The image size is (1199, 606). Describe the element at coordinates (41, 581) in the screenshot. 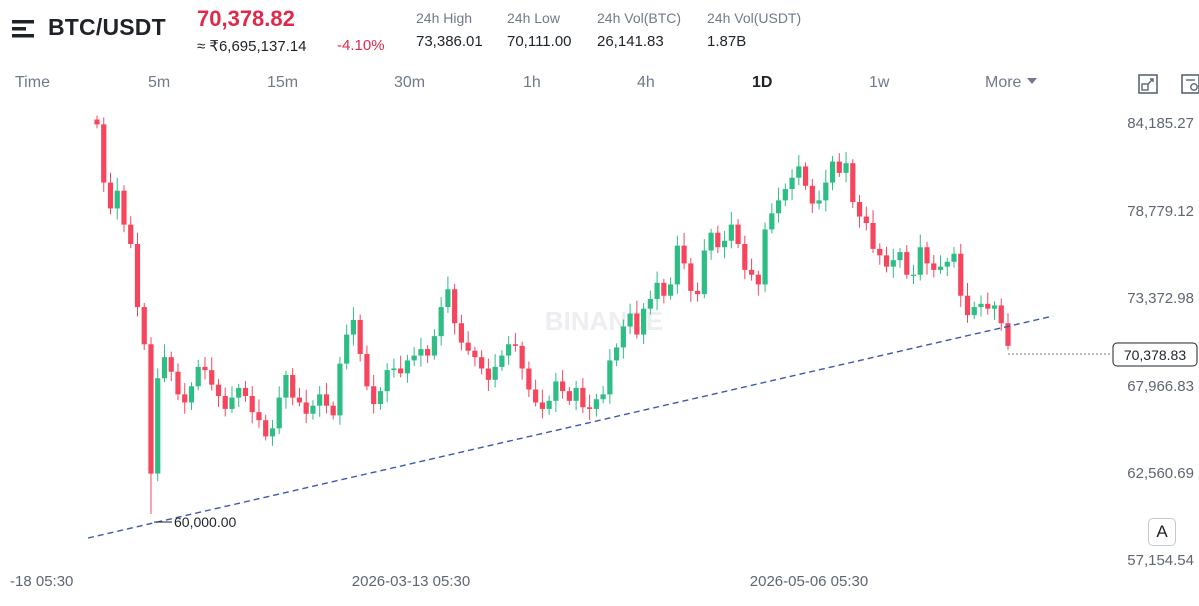

I see `x-tick-label: -18 05:30` at that location.